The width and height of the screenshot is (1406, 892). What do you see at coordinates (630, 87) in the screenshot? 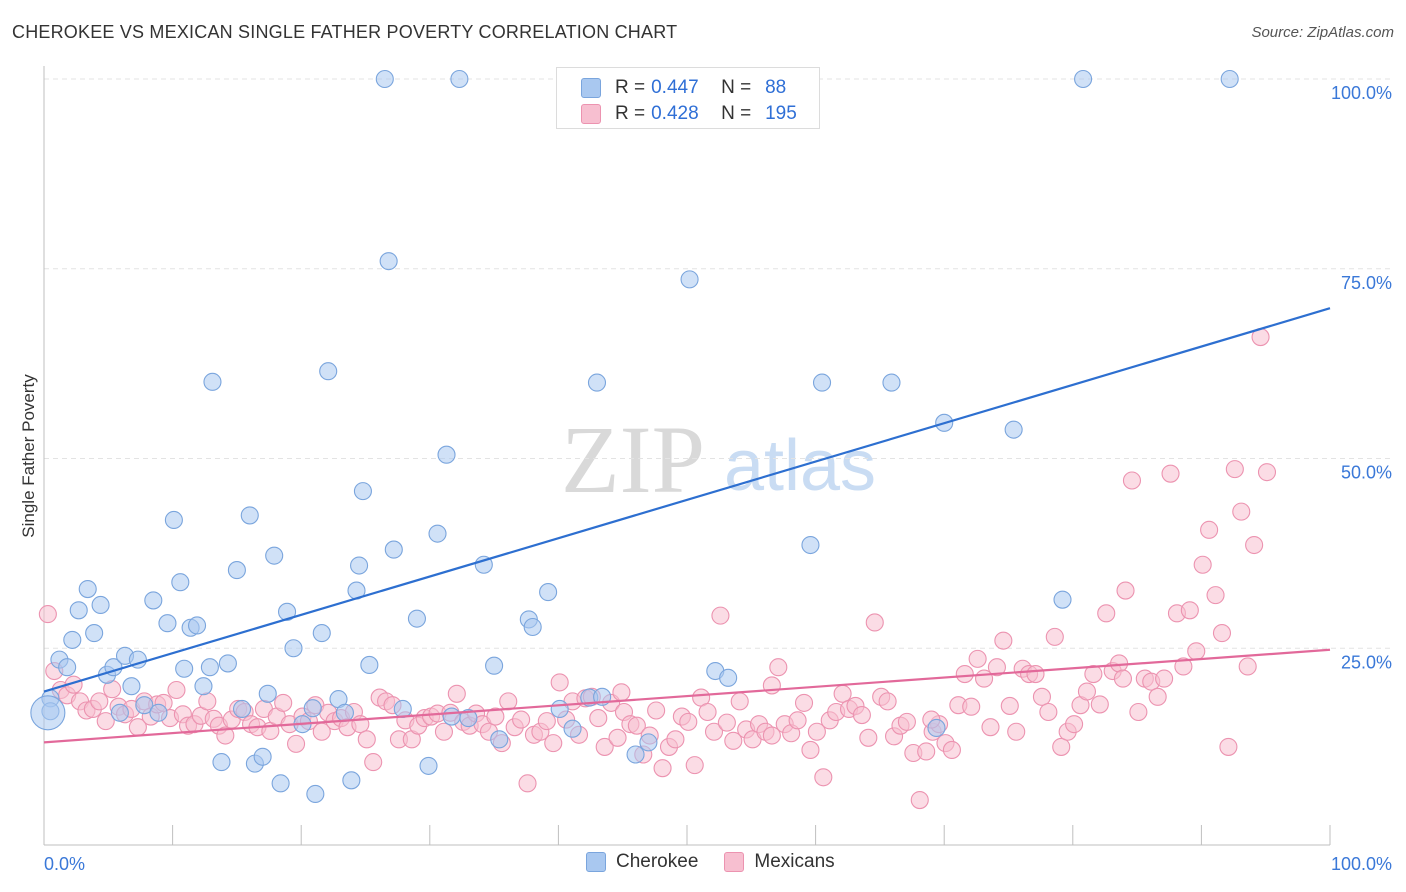
I see `r-label: R =` at bounding box center [630, 87].